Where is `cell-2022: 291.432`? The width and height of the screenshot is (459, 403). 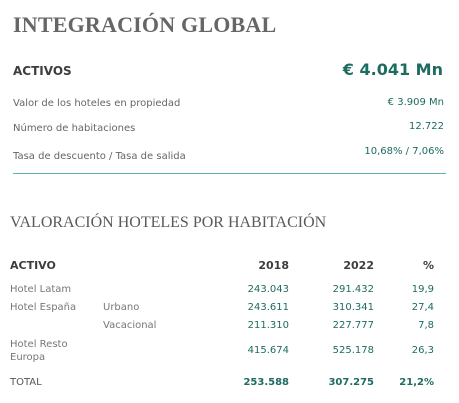 cell-2022: 291.432 is located at coordinates (353, 289).